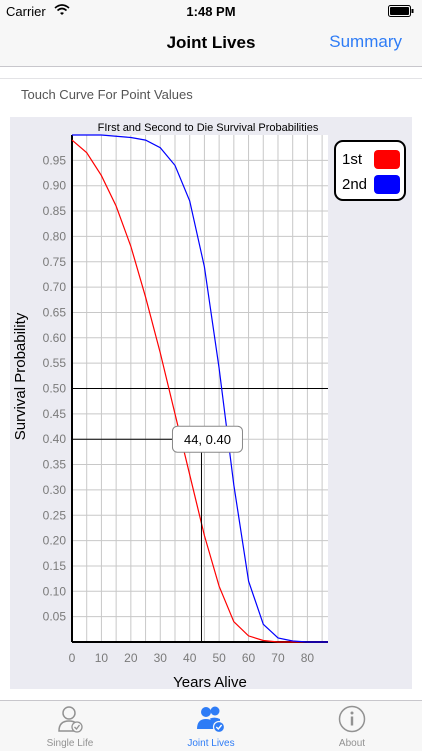  What do you see at coordinates (55, 312) in the screenshot?
I see `y-tick-label: 0.65` at bounding box center [55, 312].